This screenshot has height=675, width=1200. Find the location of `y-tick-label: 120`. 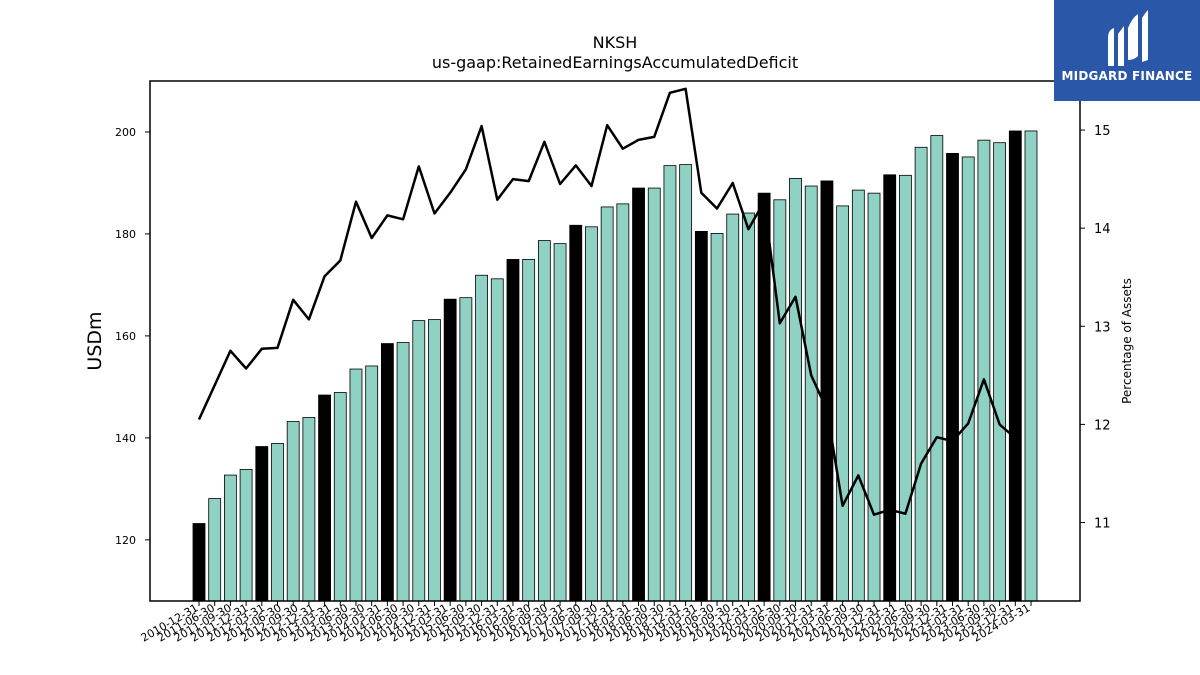

y-tick-label: 120 is located at coordinates (125, 540).